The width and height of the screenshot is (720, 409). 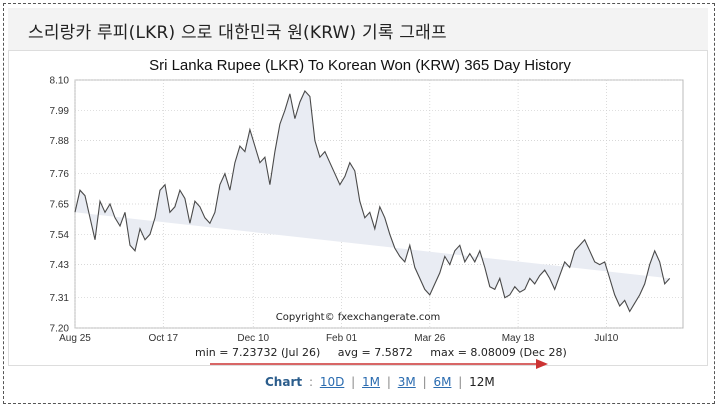 I want to click on y-tick-label: 7.76, so click(x=60, y=174).